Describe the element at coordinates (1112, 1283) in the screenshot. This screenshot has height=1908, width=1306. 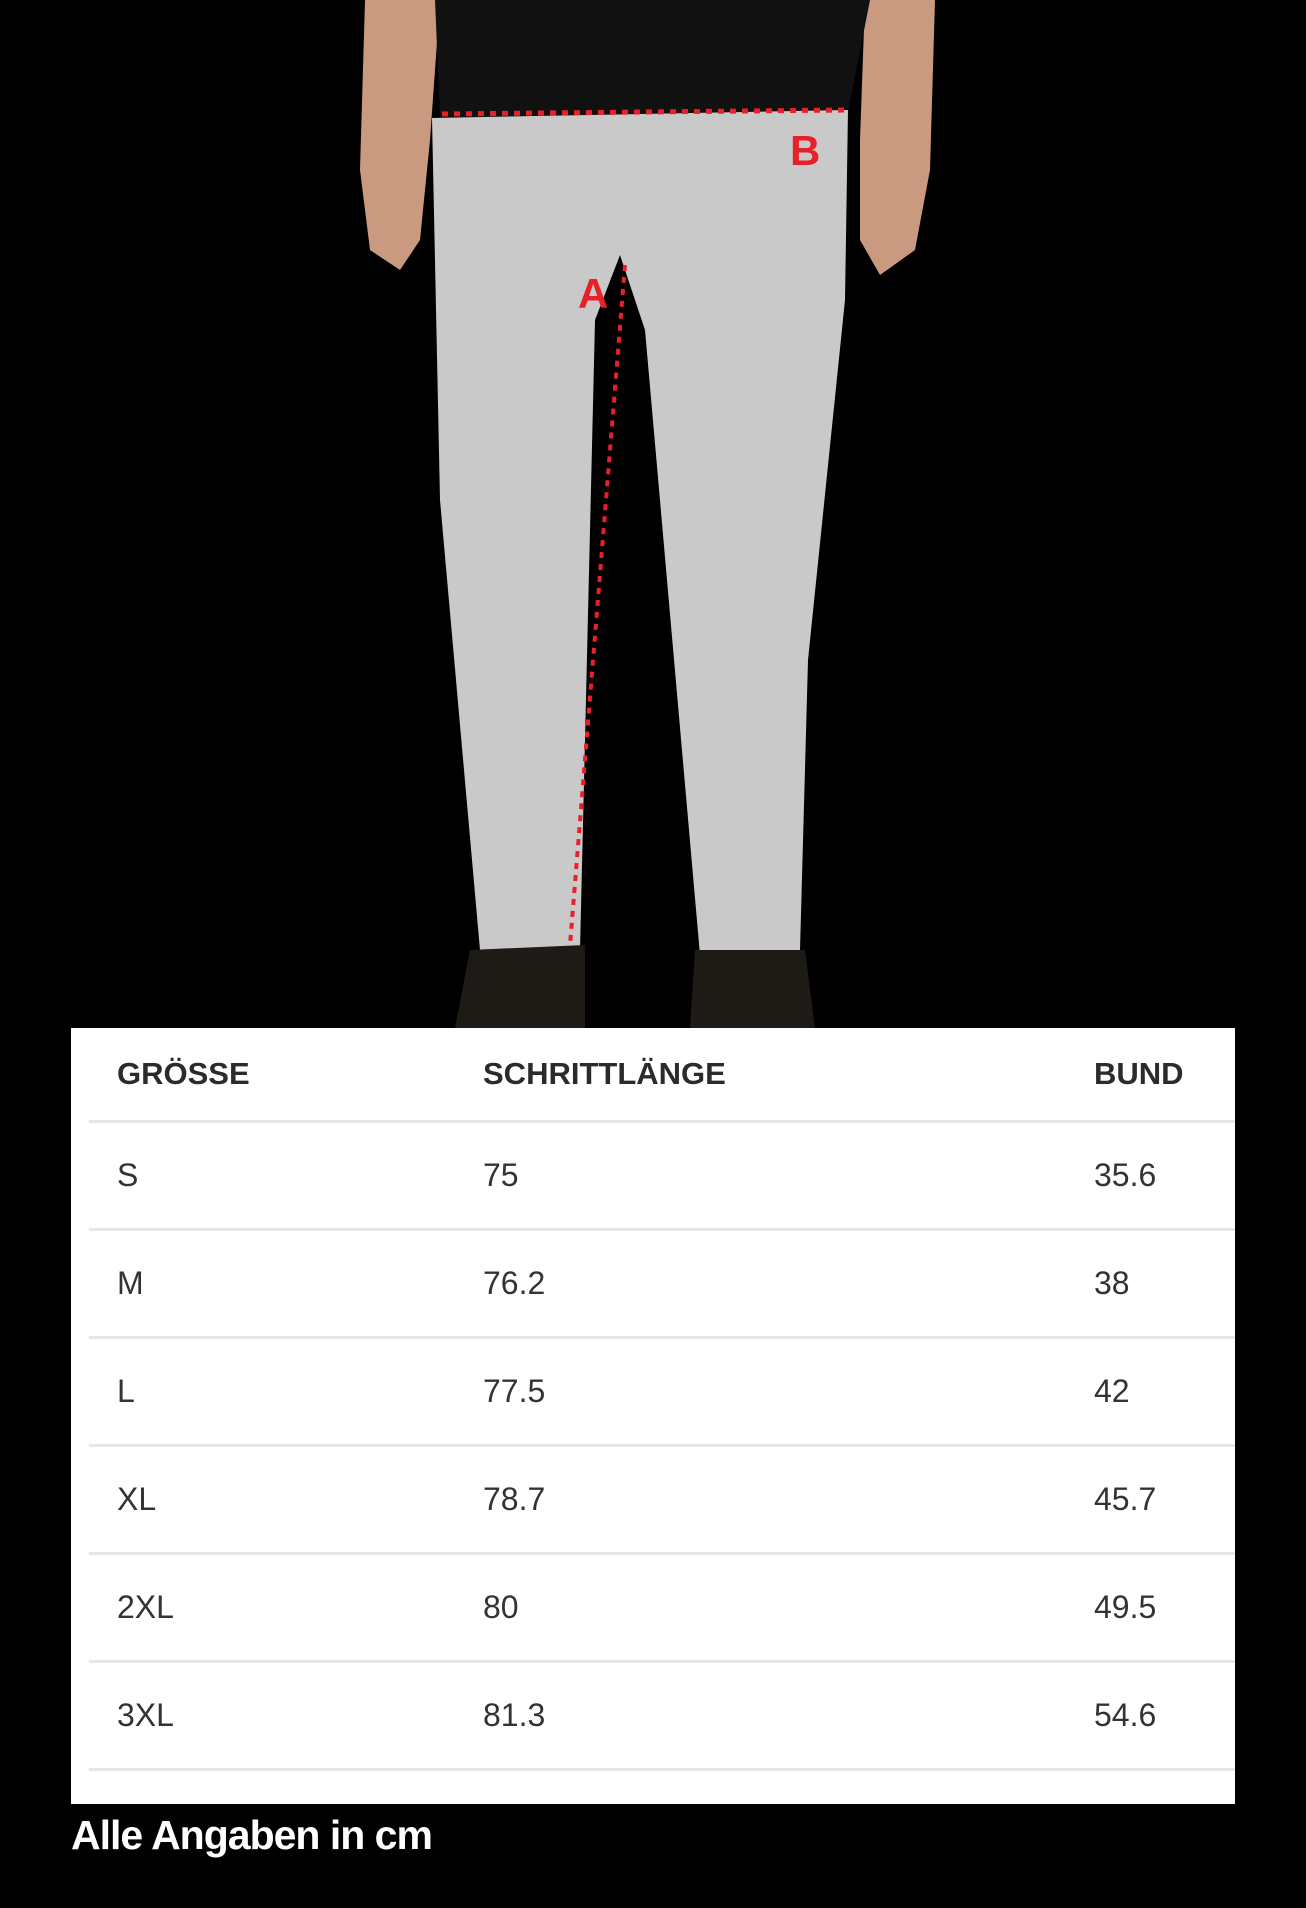
I see `cell-waist: 38` at that location.